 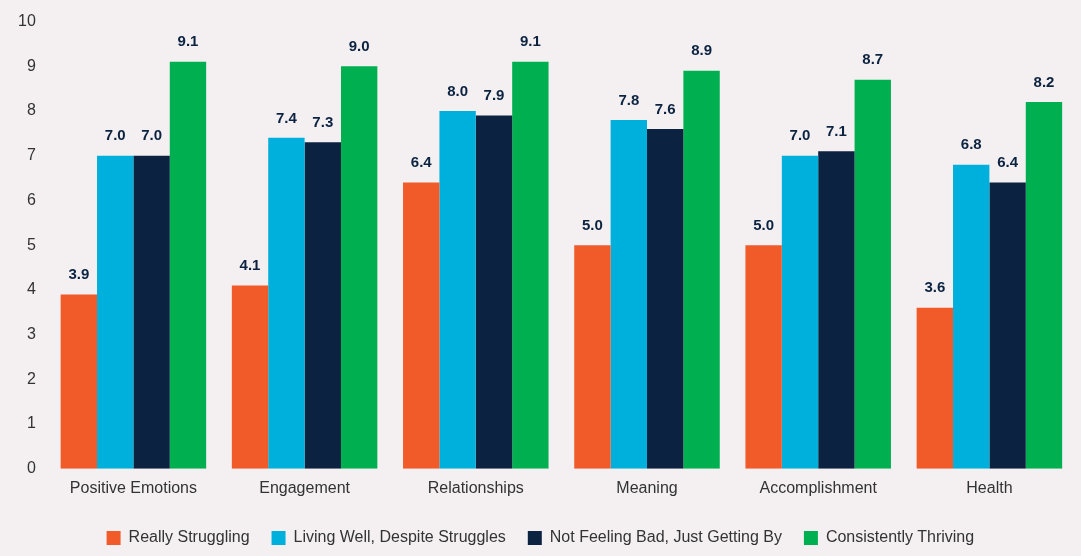 What do you see at coordinates (31, 334) in the screenshot?
I see `y-tick-label: 3` at bounding box center [31, 334].